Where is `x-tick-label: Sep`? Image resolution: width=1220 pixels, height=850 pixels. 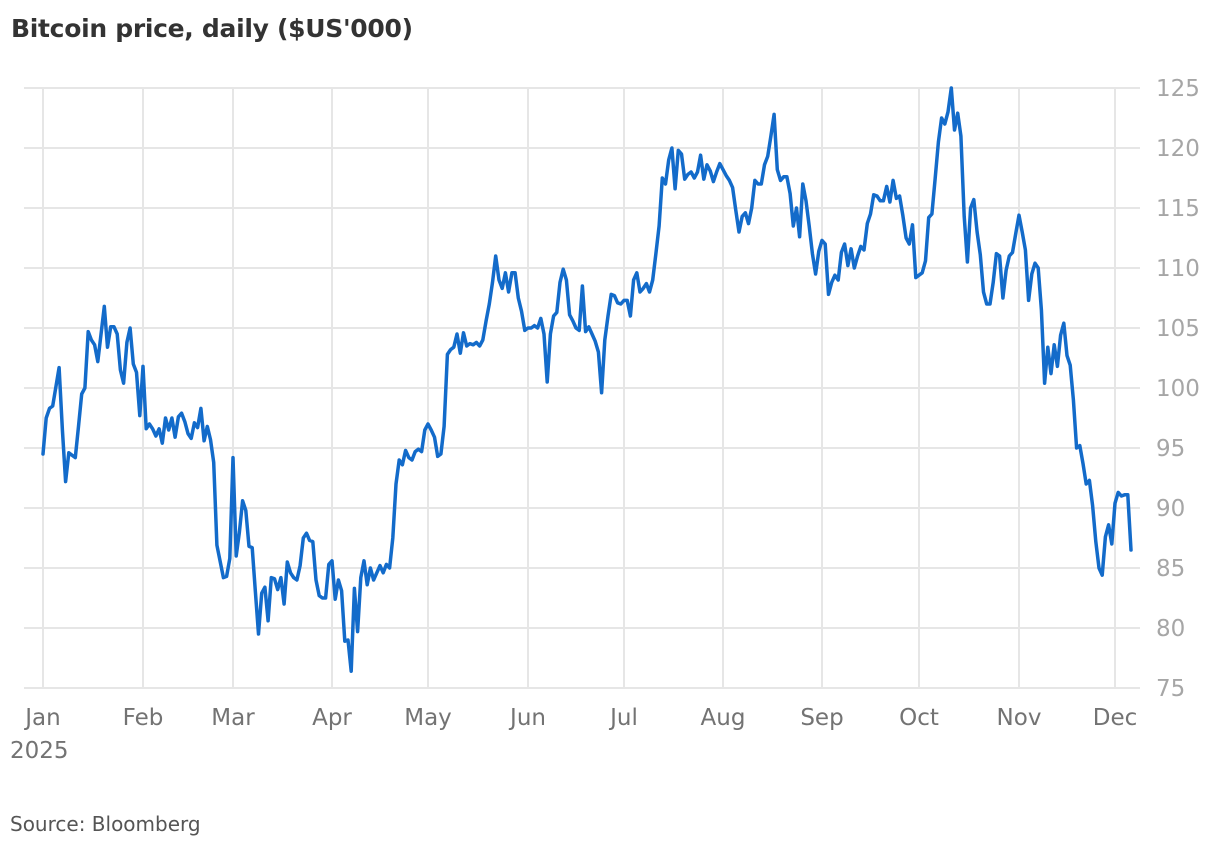 x-tick-label: Sep is located at coordinates (821, 718).